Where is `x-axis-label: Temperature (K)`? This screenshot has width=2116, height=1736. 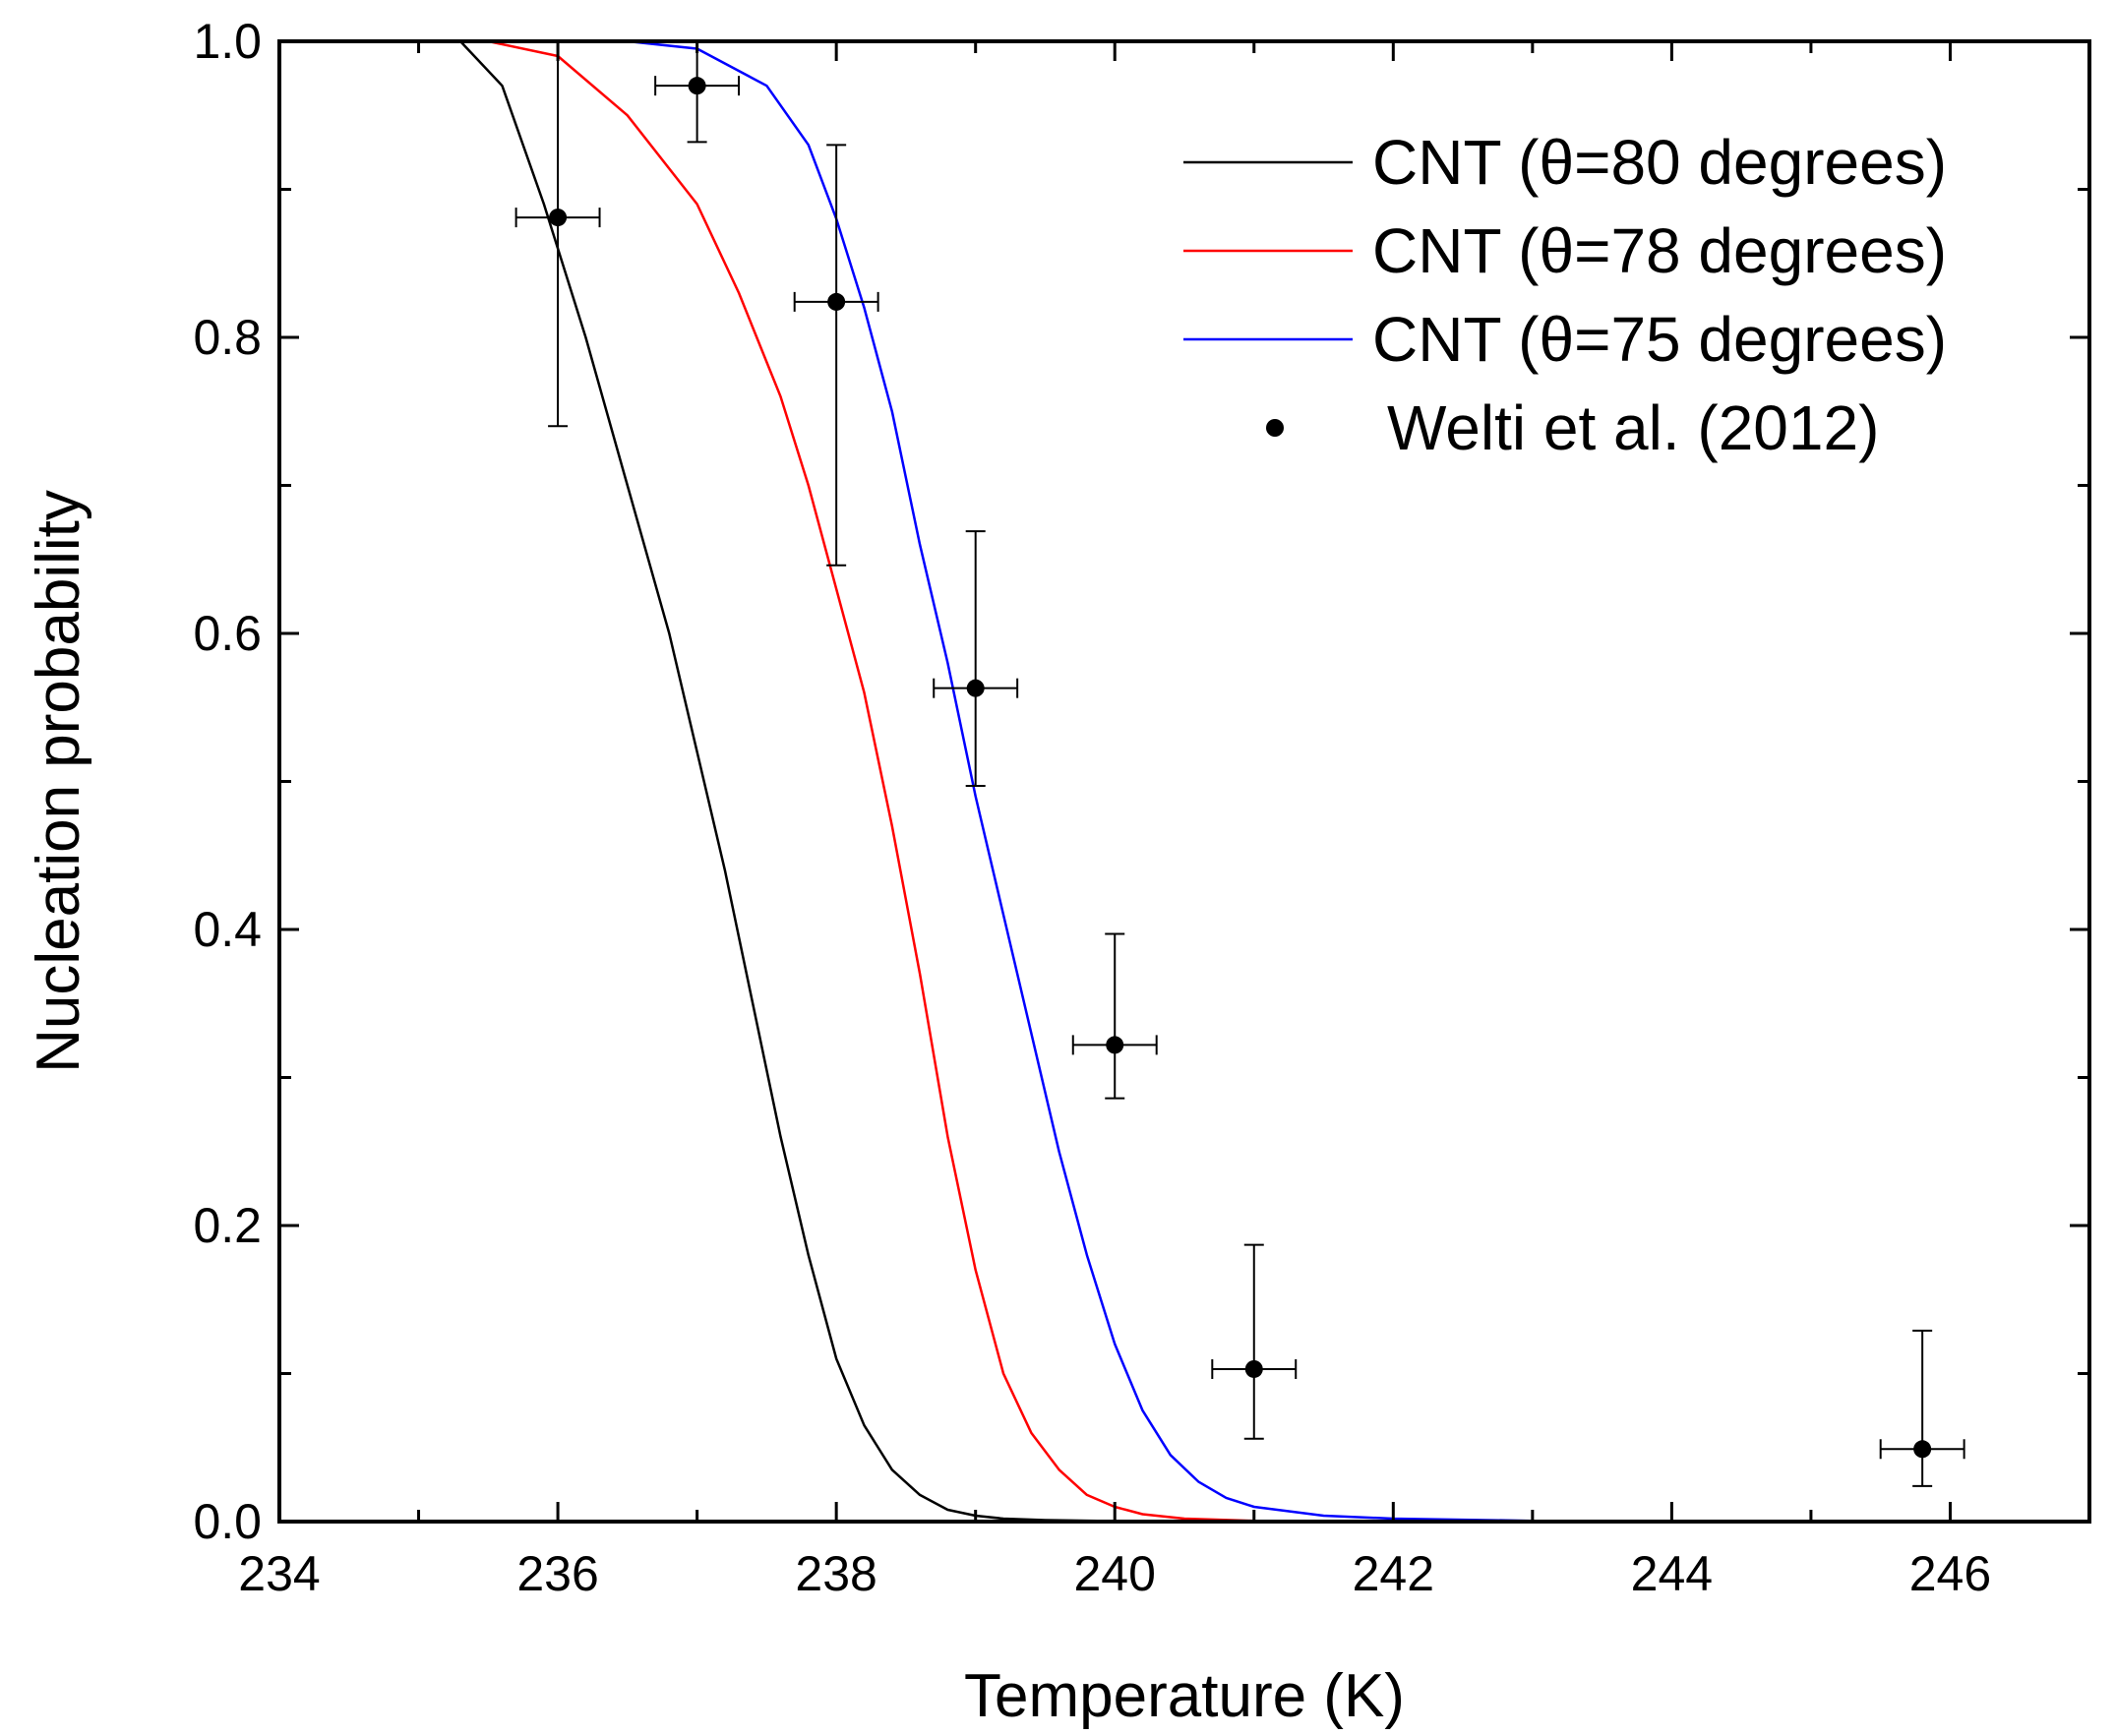 x-axis-label: Temperature (K) is located at coordinates (1185, 1696).